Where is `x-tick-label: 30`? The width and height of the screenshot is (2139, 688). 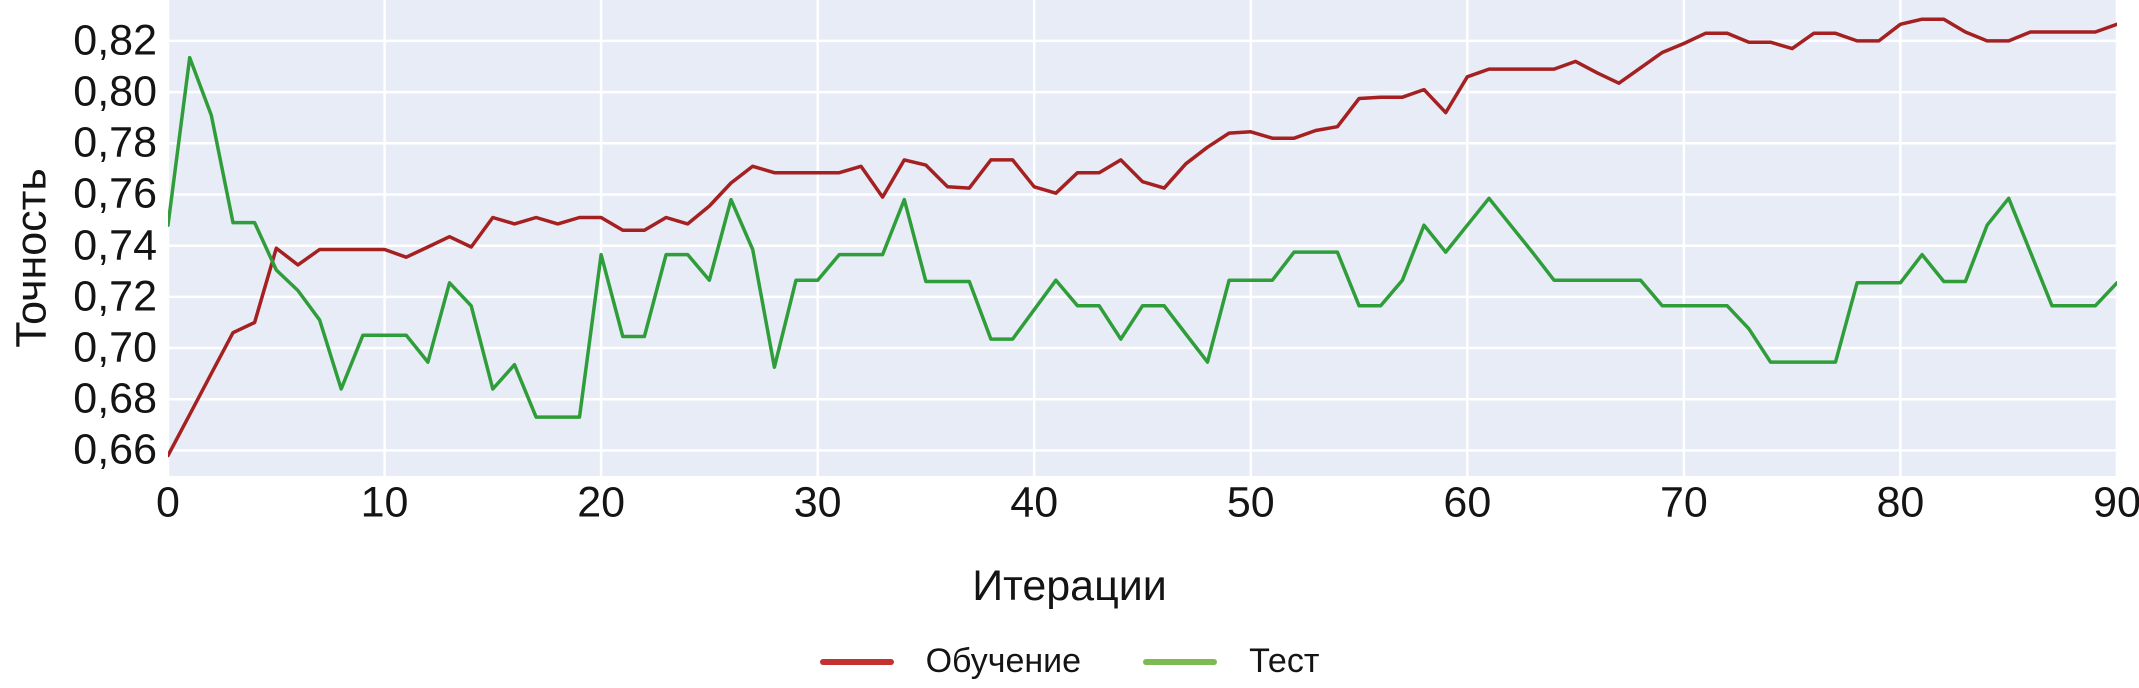 x-tick-label: 30 is located at coordinates (817, 502).